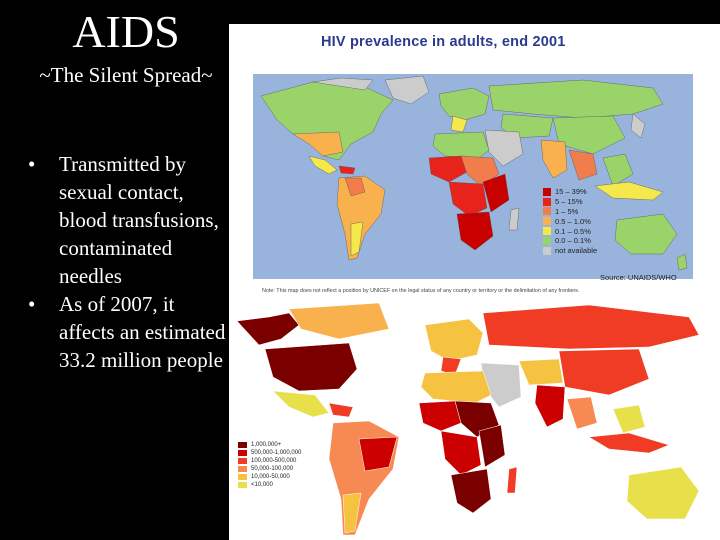  I want to click on legend-item: 15 – 39%, so click(574, 192).